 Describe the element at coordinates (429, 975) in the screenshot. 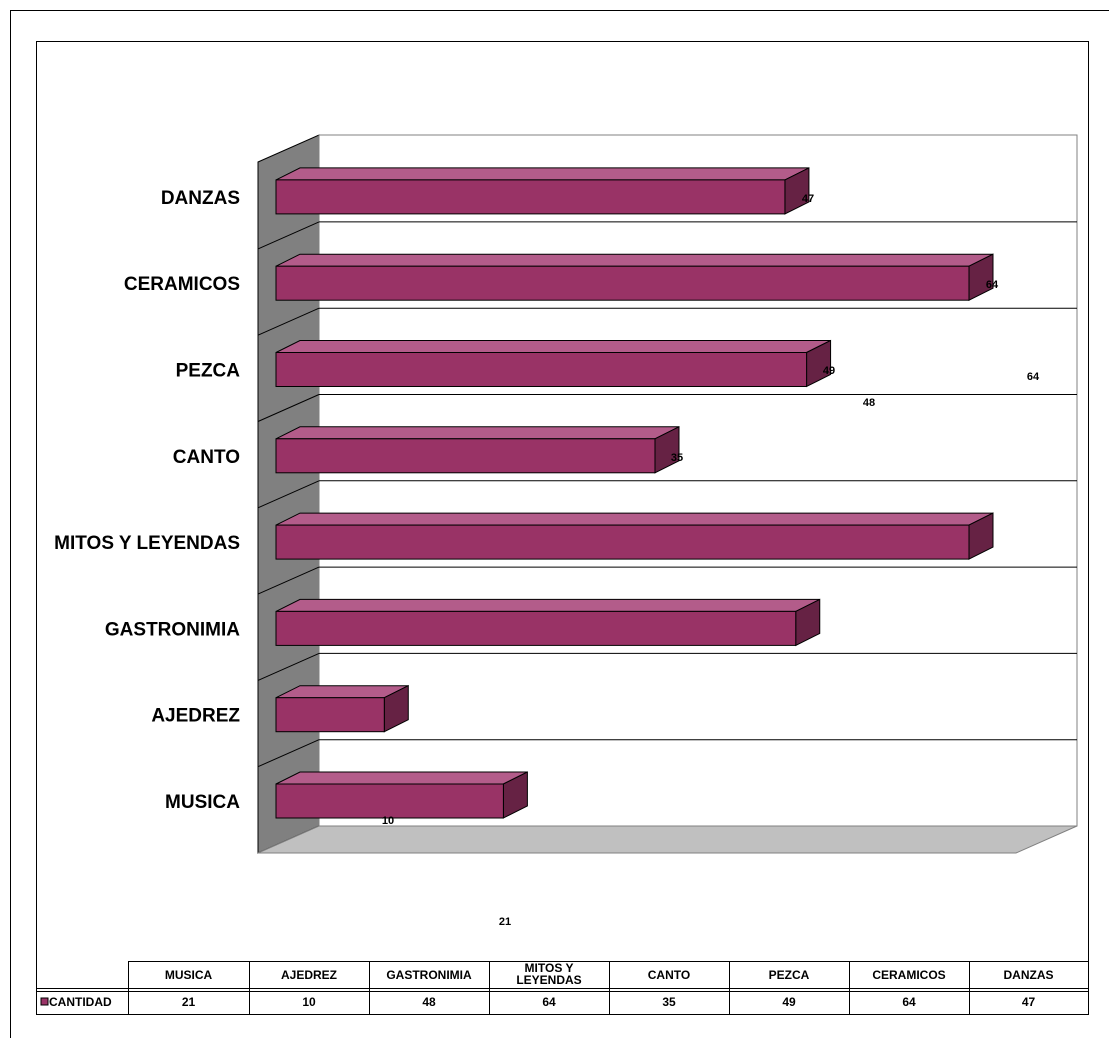

I see `table-header-gastronimia: GASTRONIMIA` at that location.